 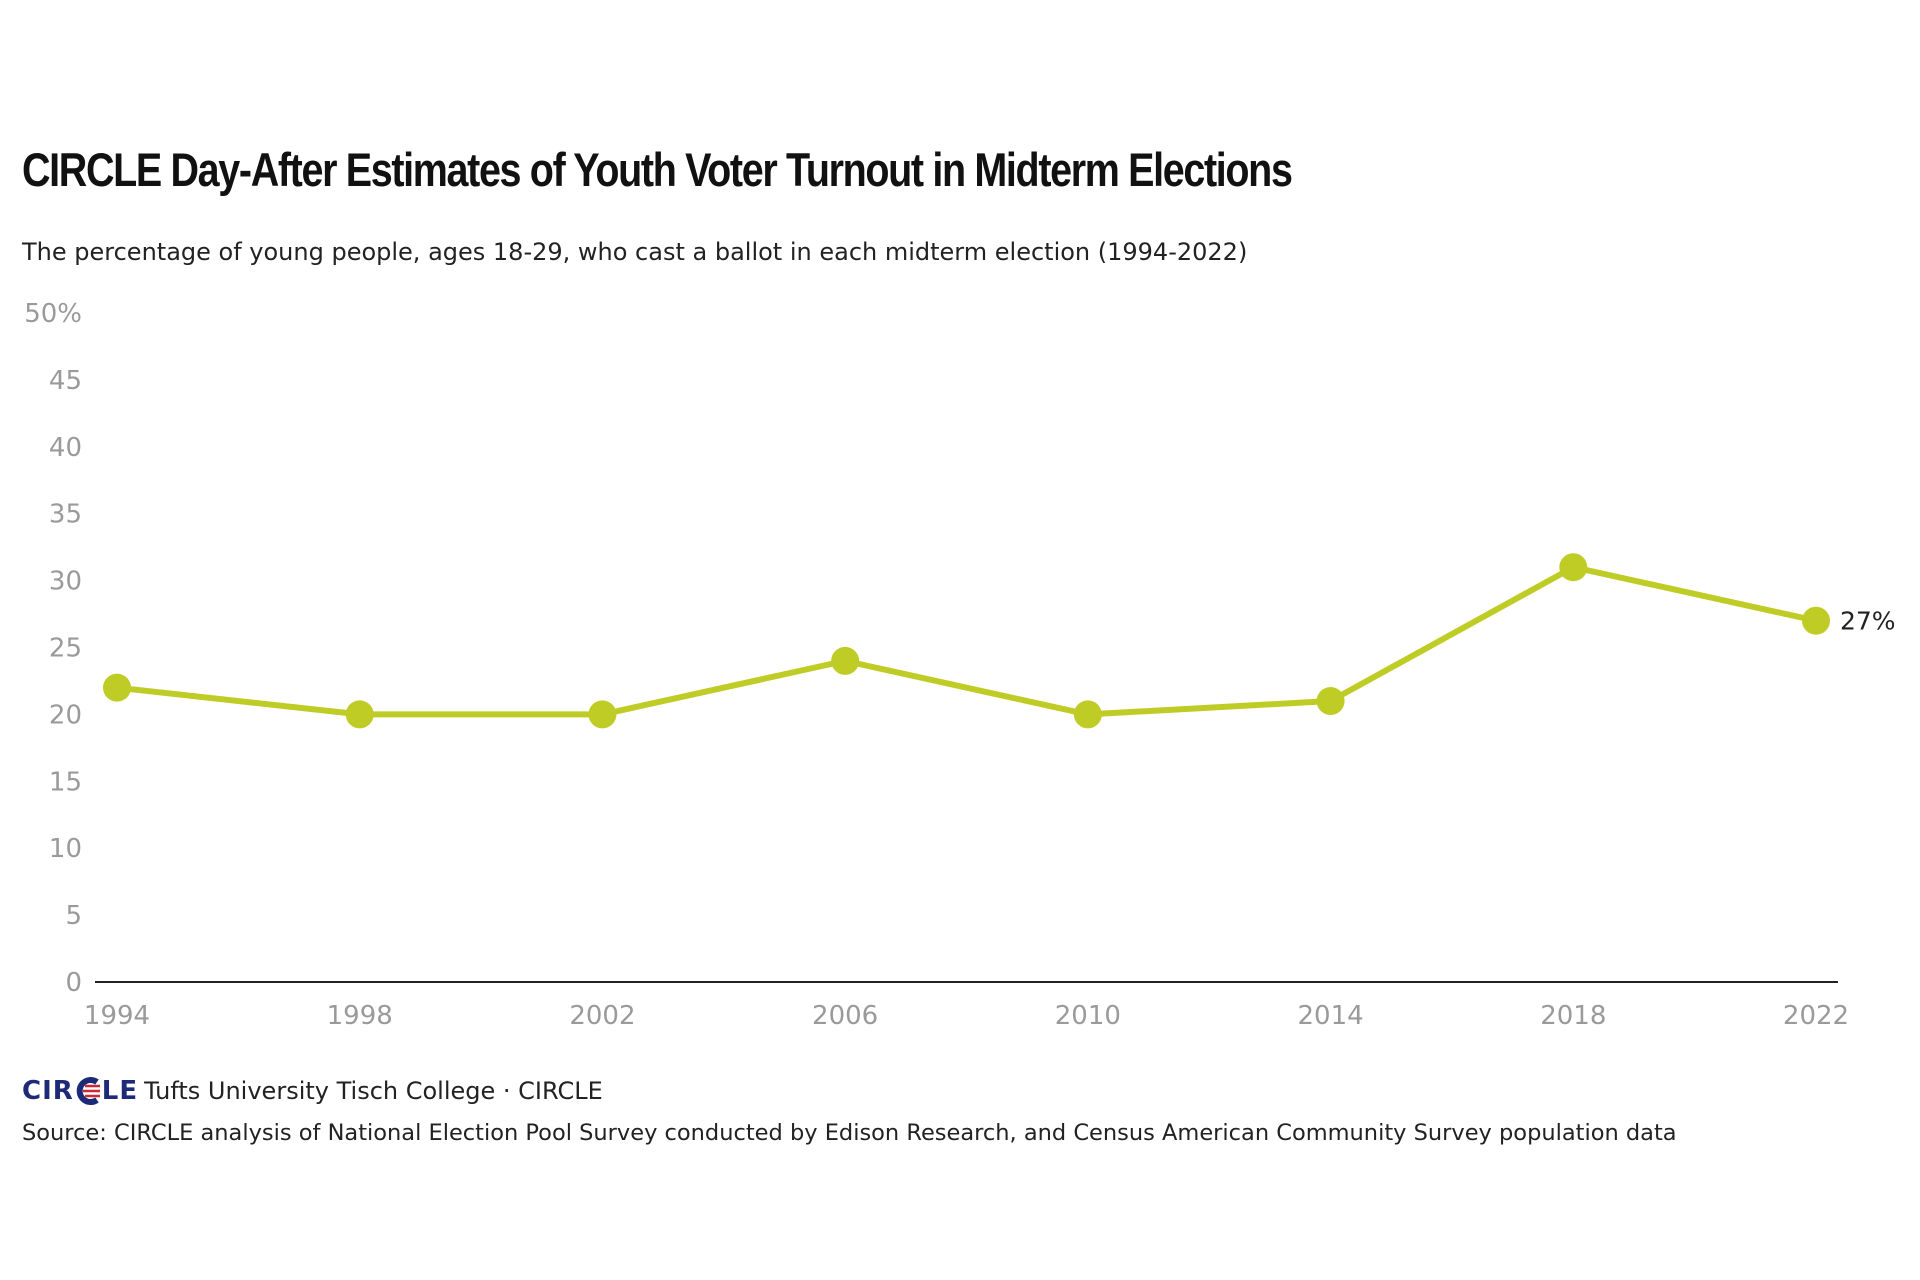 What do you see at coordinates (966, 1016) in the screenshot?
I see `x-axis: 1994 1998 2002 2006 2010 2014 2018 2022` at bounding box center [966, 1016].